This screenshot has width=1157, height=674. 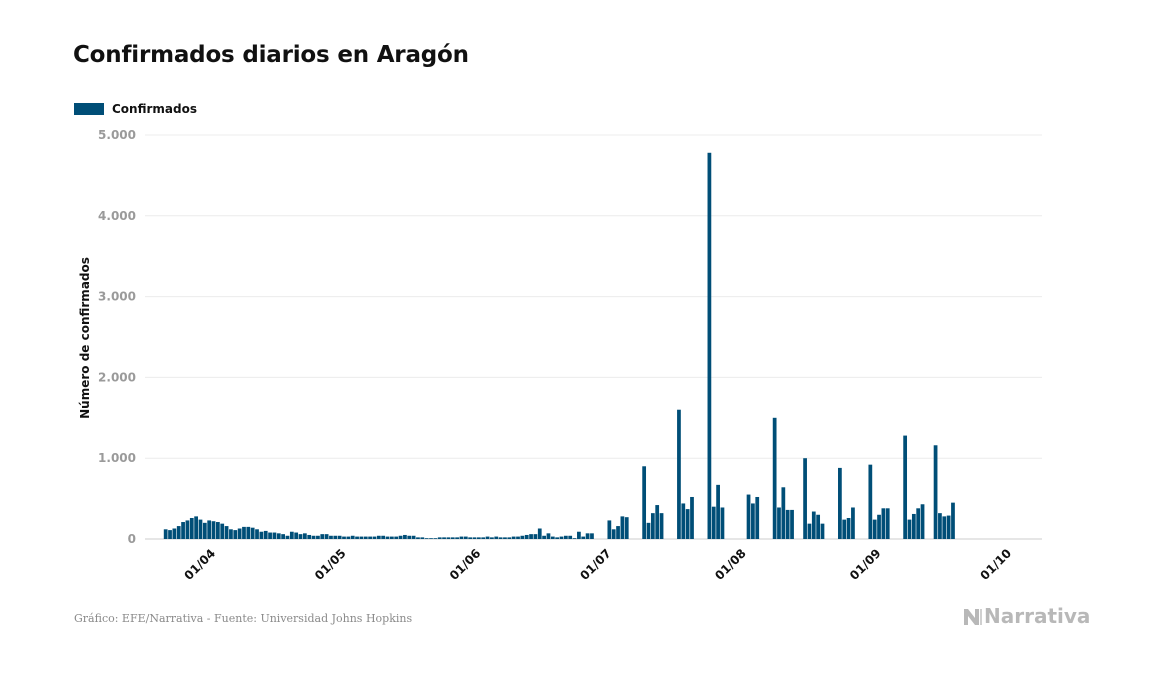 I want to click on x-tick-label: 01/07, so click(x=595, y=564).